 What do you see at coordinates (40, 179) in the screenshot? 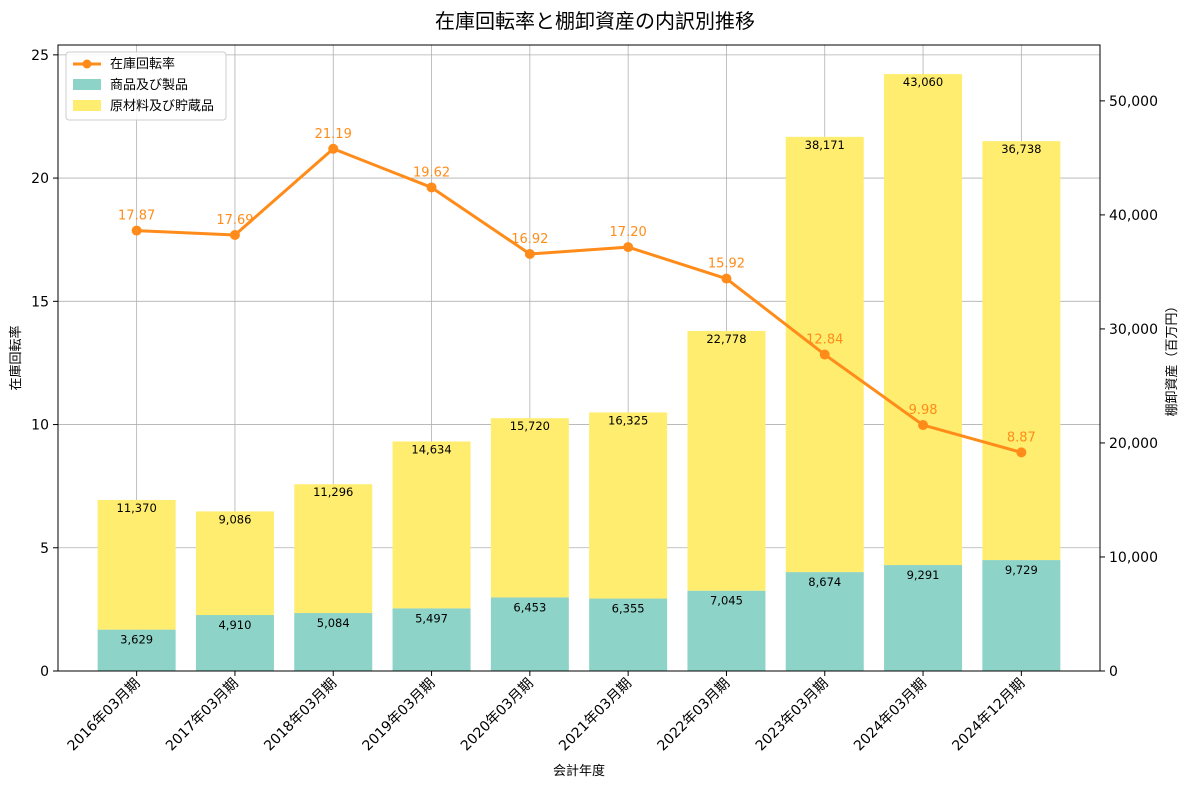
I see `y-left-tick-label: 20` at bounding box center [40, 179].